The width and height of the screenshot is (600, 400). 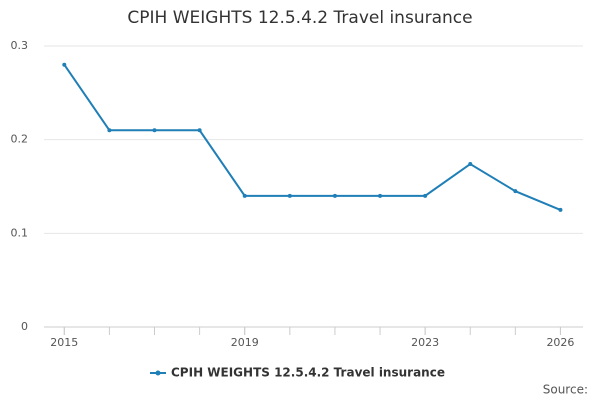 I want to click on x-tick-label: 2019, so click(x=245, y=342).